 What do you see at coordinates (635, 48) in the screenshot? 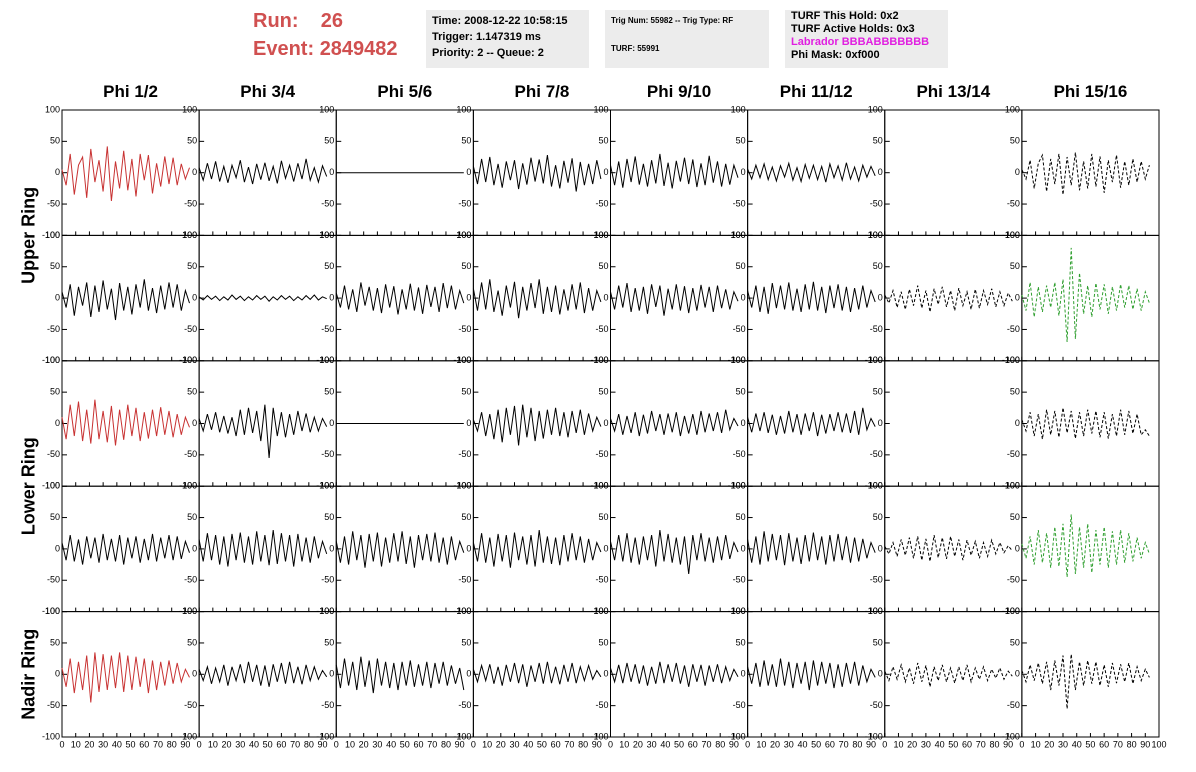
I see `info-line: TURF: 55991` at bounding box center [635, 48].